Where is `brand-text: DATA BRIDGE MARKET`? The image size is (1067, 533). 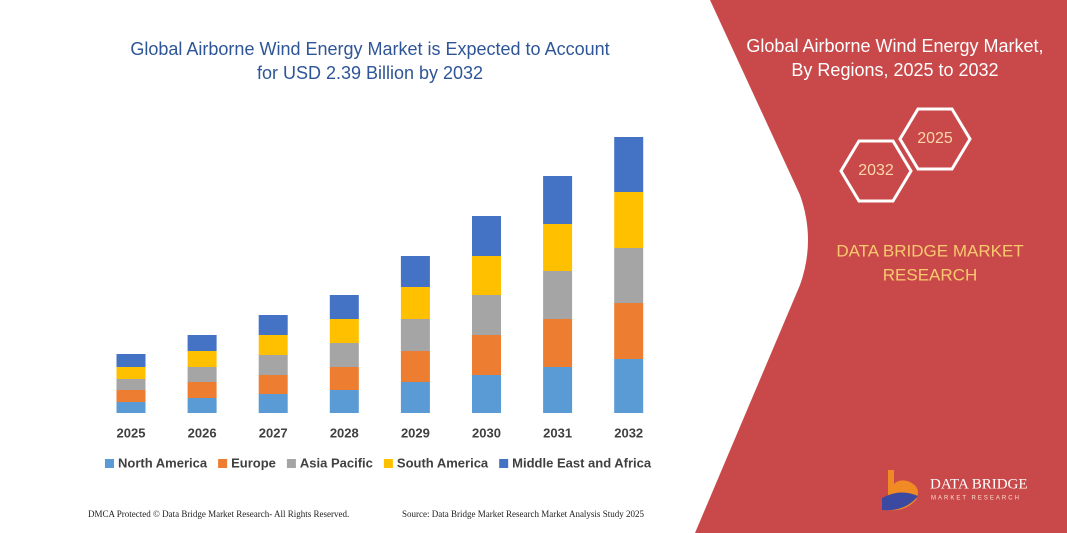
brand-text: DATA BRIDGE MARKET is located at coordinates (929, 250).